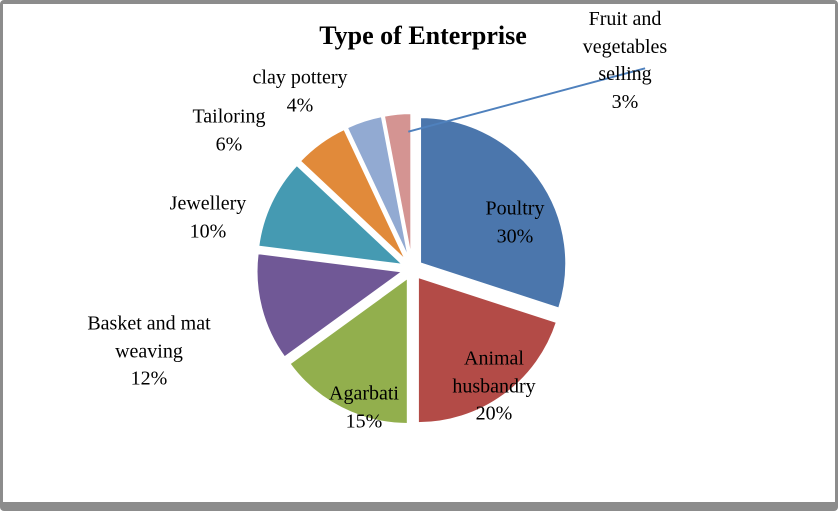 Image resolution: width=838 pixels, height=511 pixels. What do you see at coordinates (527, 100) in the screenshot?
I see `leader-line-fruit-and-vegetables-selling` at bounding box center [527, 100].